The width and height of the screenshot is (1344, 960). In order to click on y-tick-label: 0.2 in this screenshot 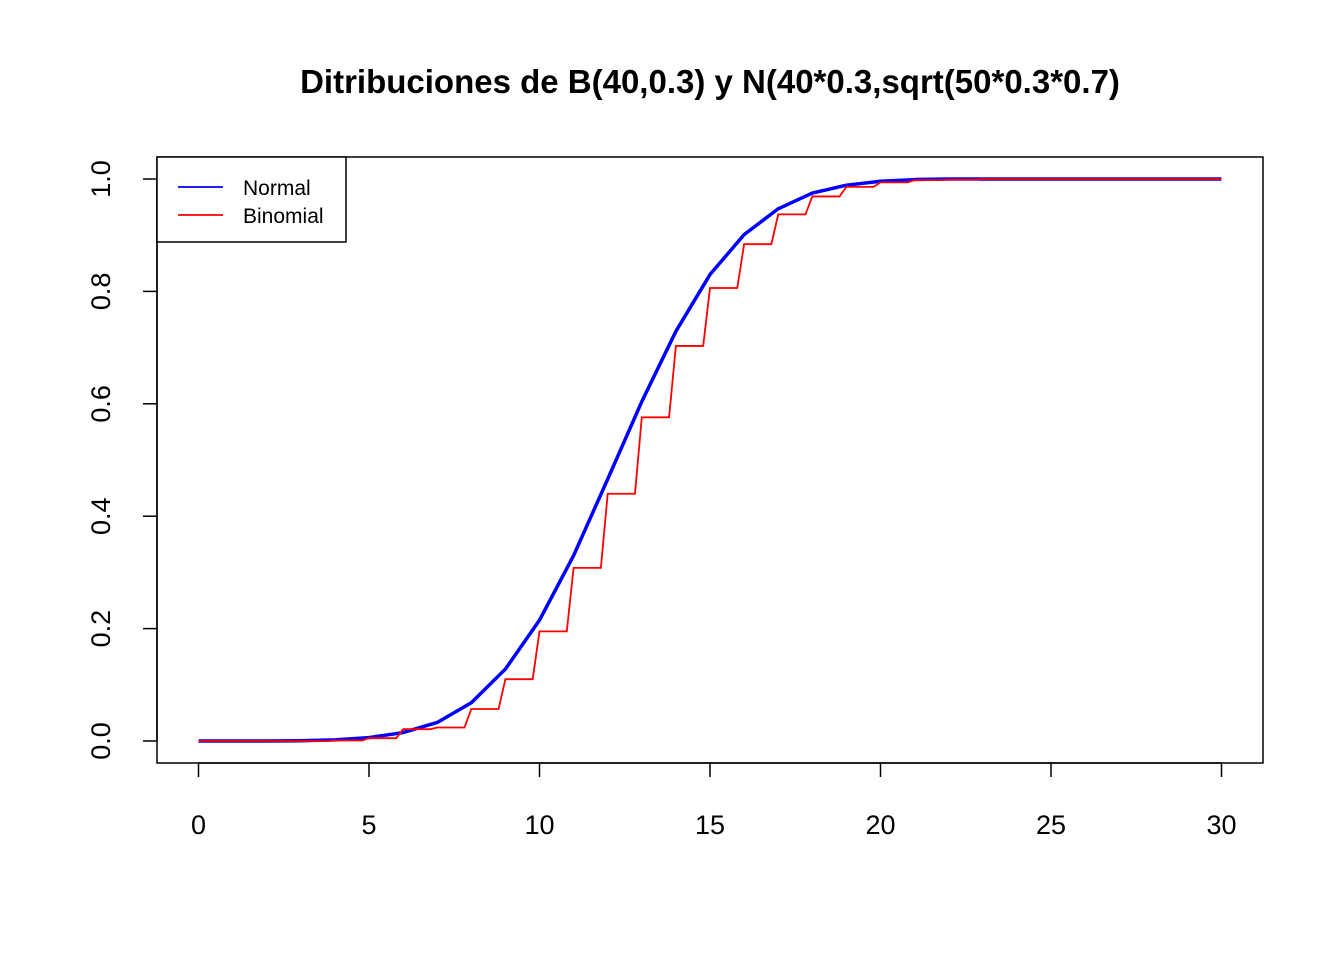, I will do `click(101, 629)`.